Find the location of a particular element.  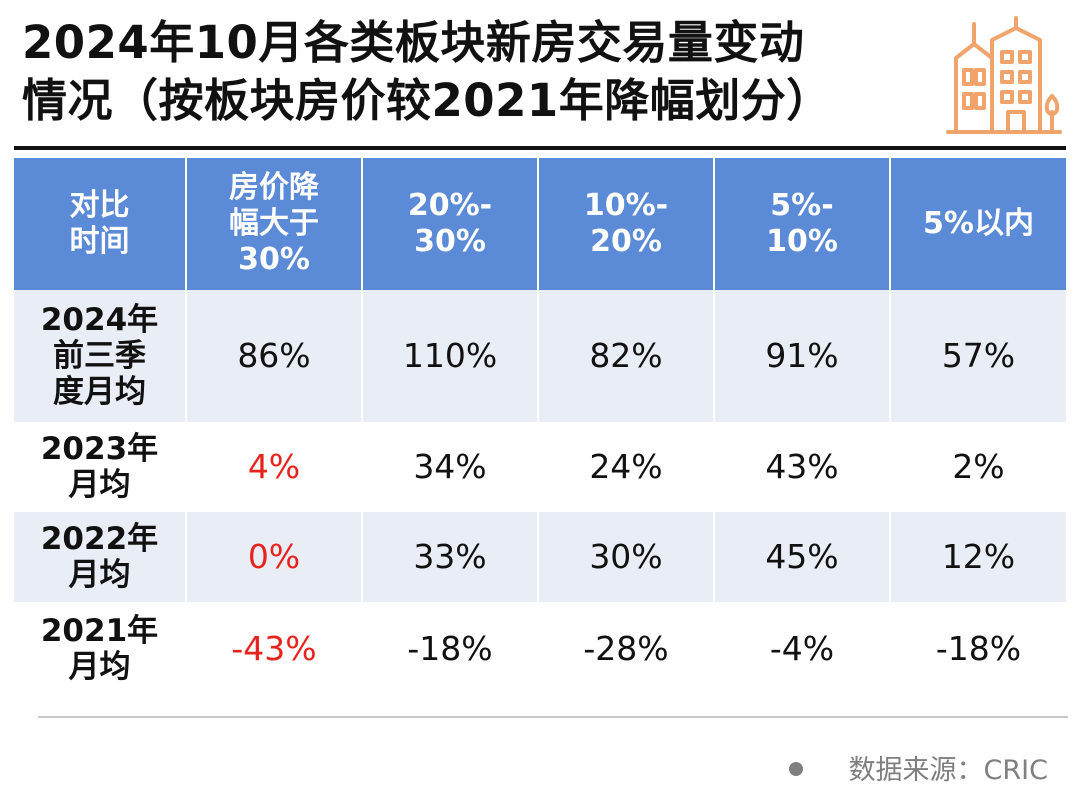

table-cell-highlight: -43% is located at coordinates (274, 649).